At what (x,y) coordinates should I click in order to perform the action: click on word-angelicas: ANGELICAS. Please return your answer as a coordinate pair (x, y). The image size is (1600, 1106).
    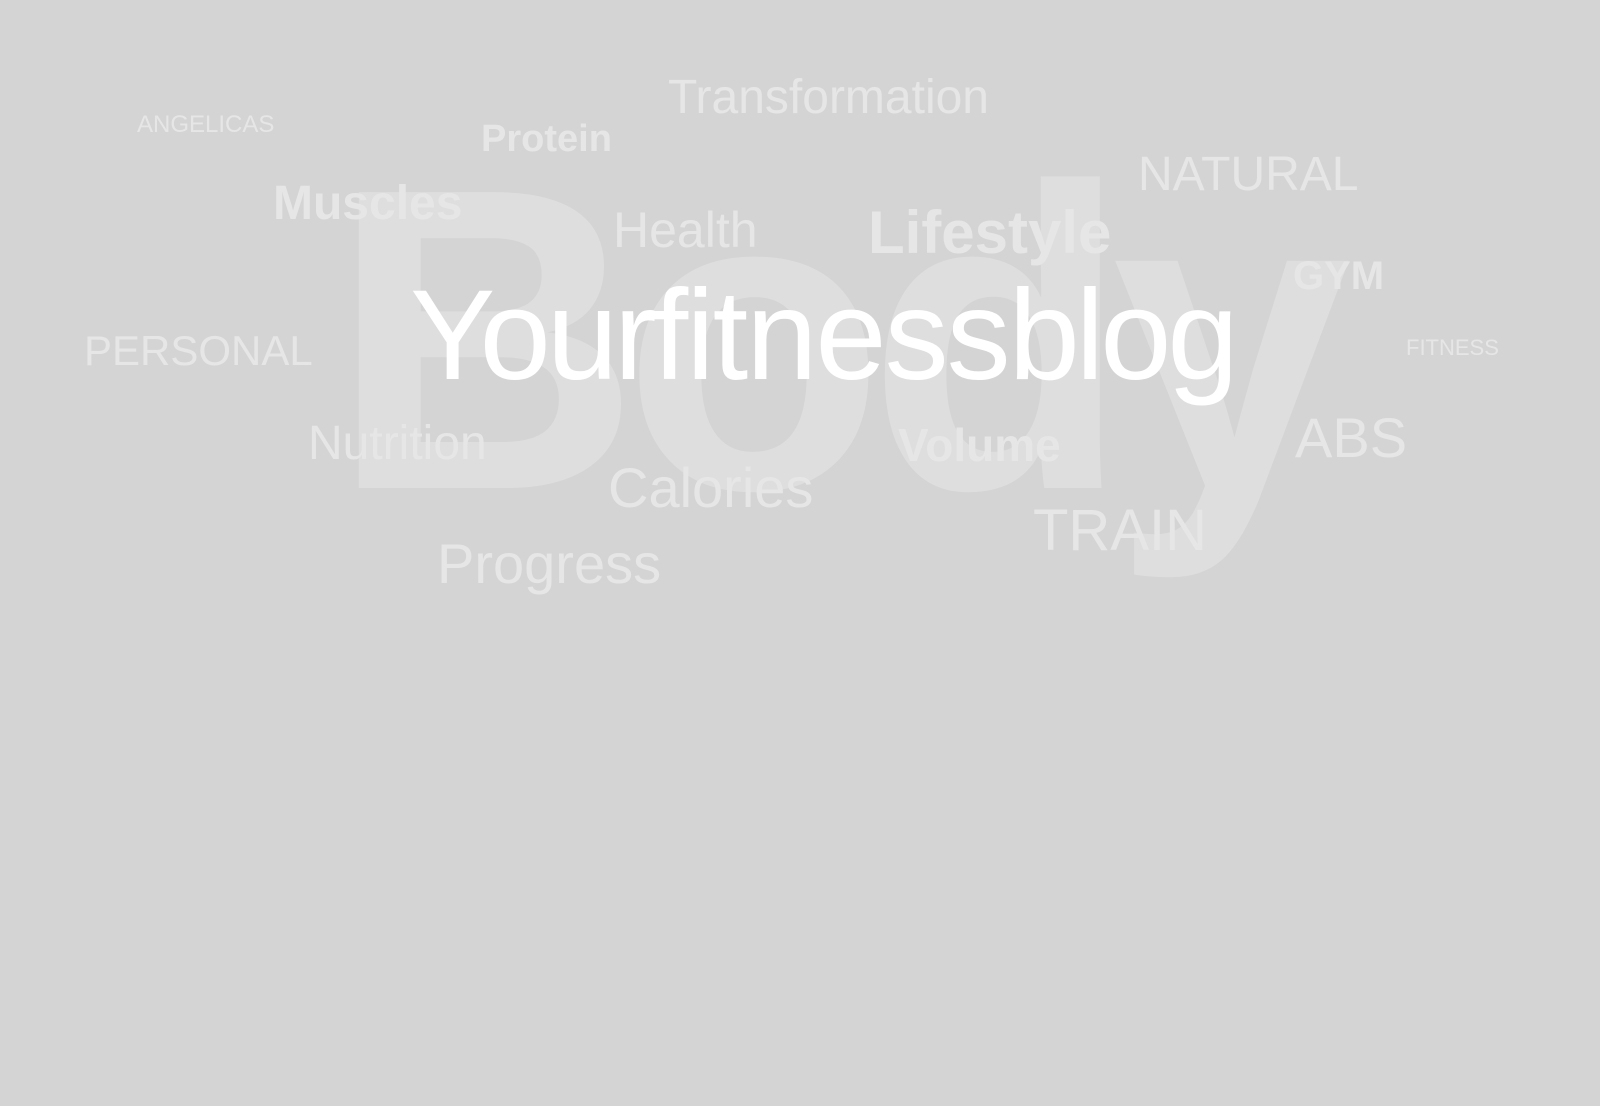
    Looking at the image, I should click on (206, 124).